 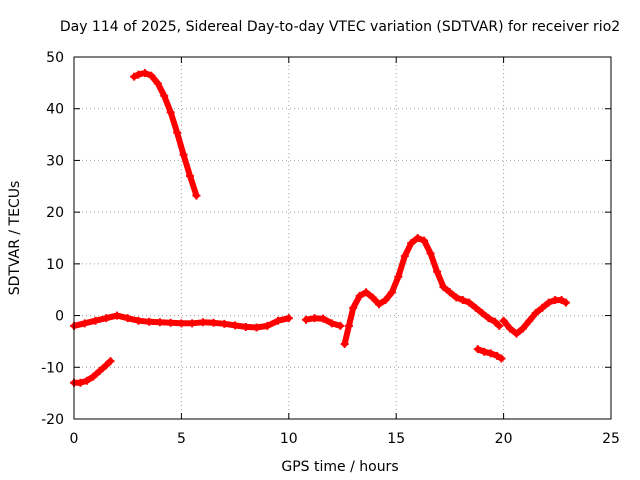 What do you see at coordinates (15, 238) in the screenshot?
I see `y-axis-label: SDTVAR / TECUs` at bounding box center [15, 238].